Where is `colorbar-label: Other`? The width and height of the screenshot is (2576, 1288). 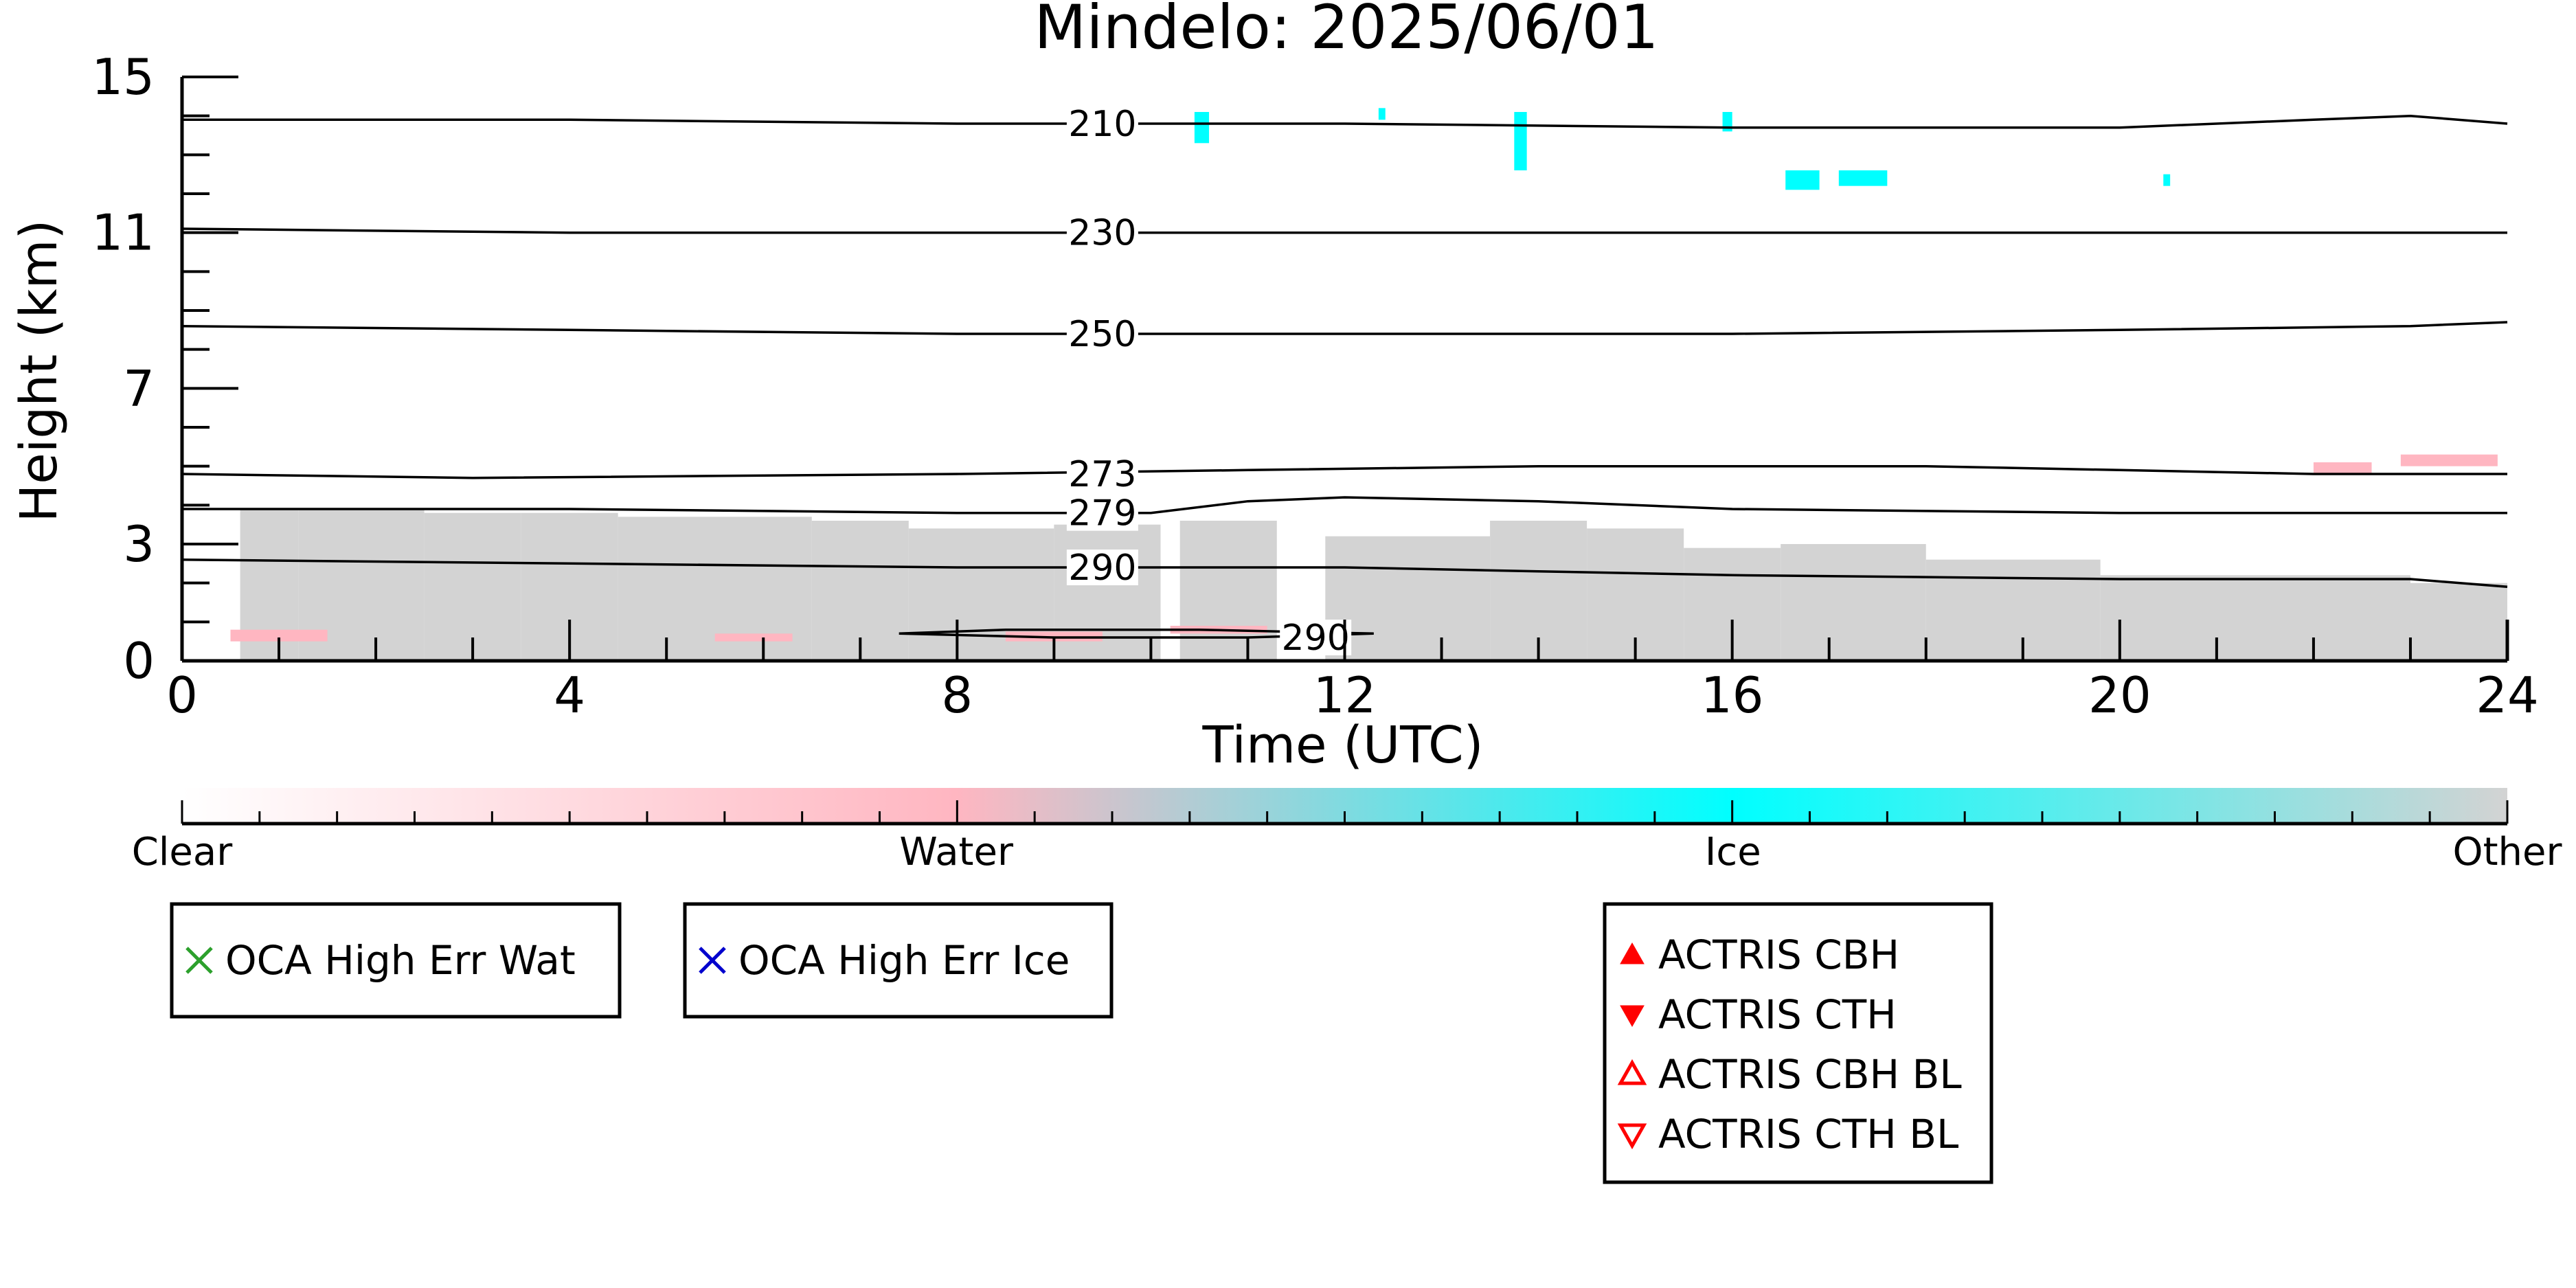
colorbar-label: Other is located at coordinates (2507, 852).